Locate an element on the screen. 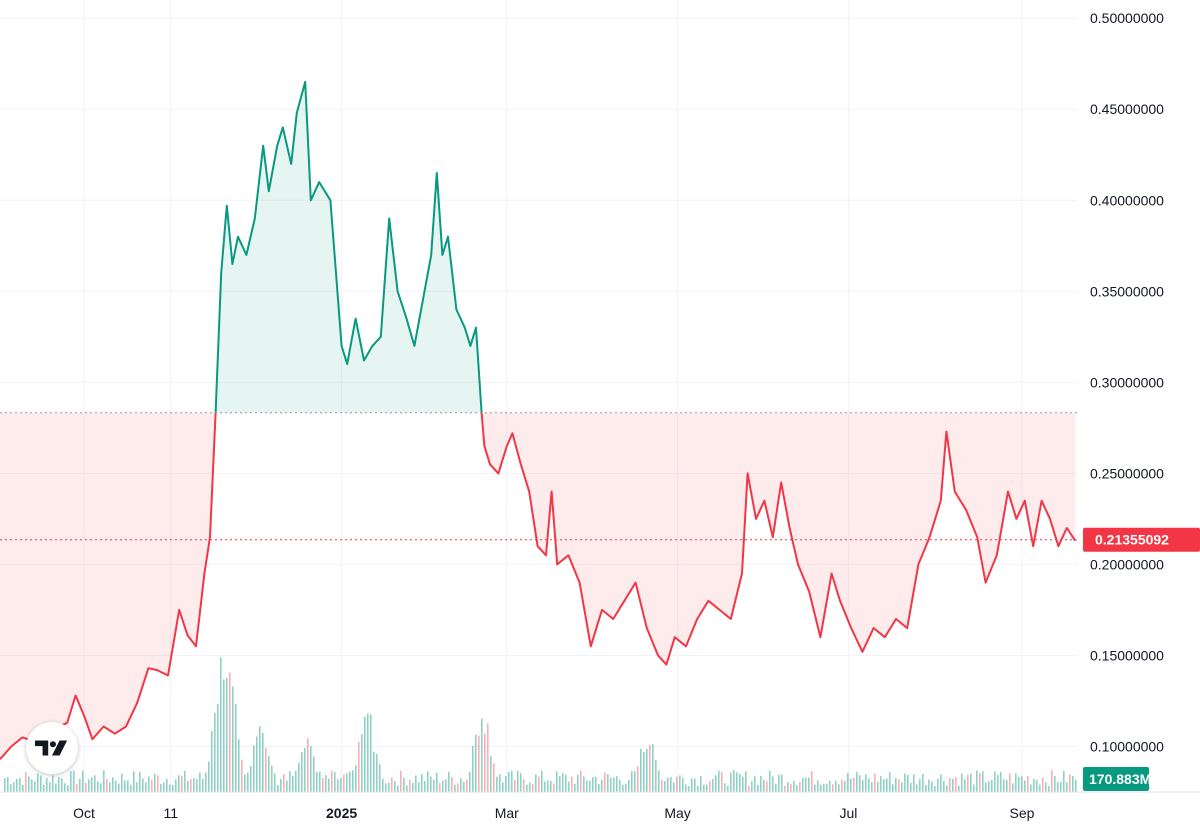 This screenshot has height=839, width=1200. last-price-tag-bg is located at coordinates (1141, 539).